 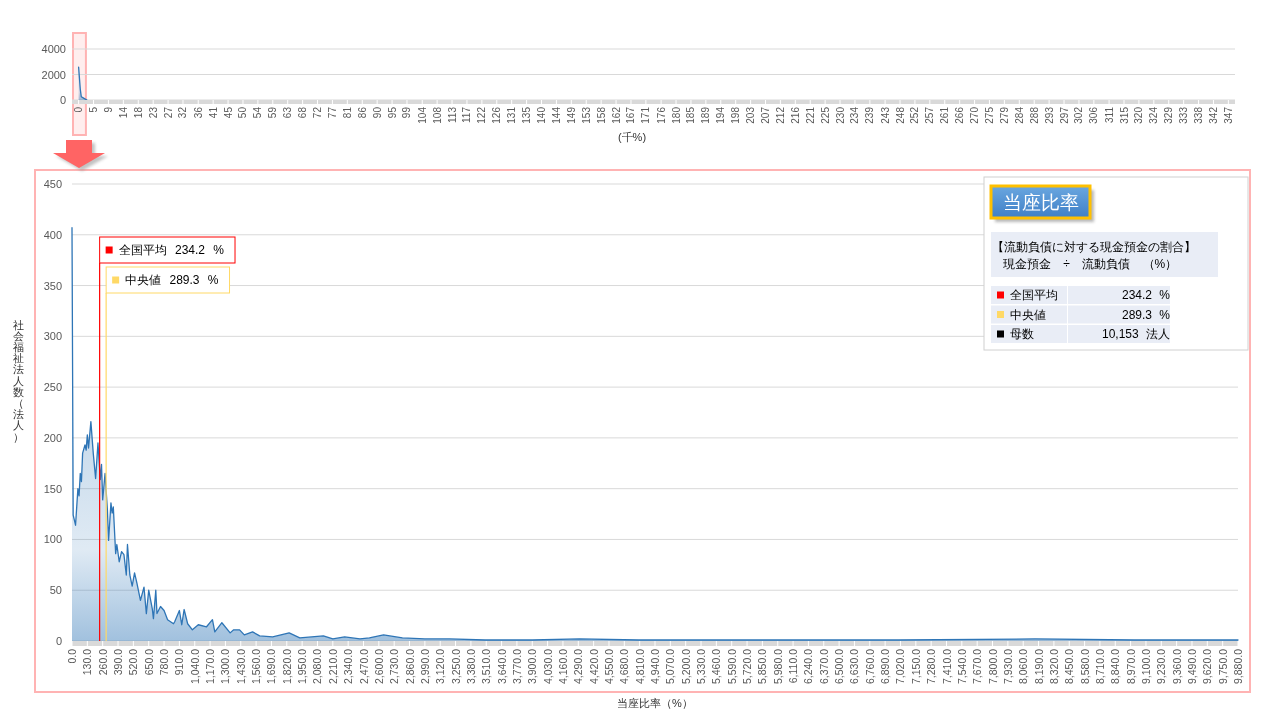 I want to click on x-tick-label: 5,720.0, so click(x=747, y=666).